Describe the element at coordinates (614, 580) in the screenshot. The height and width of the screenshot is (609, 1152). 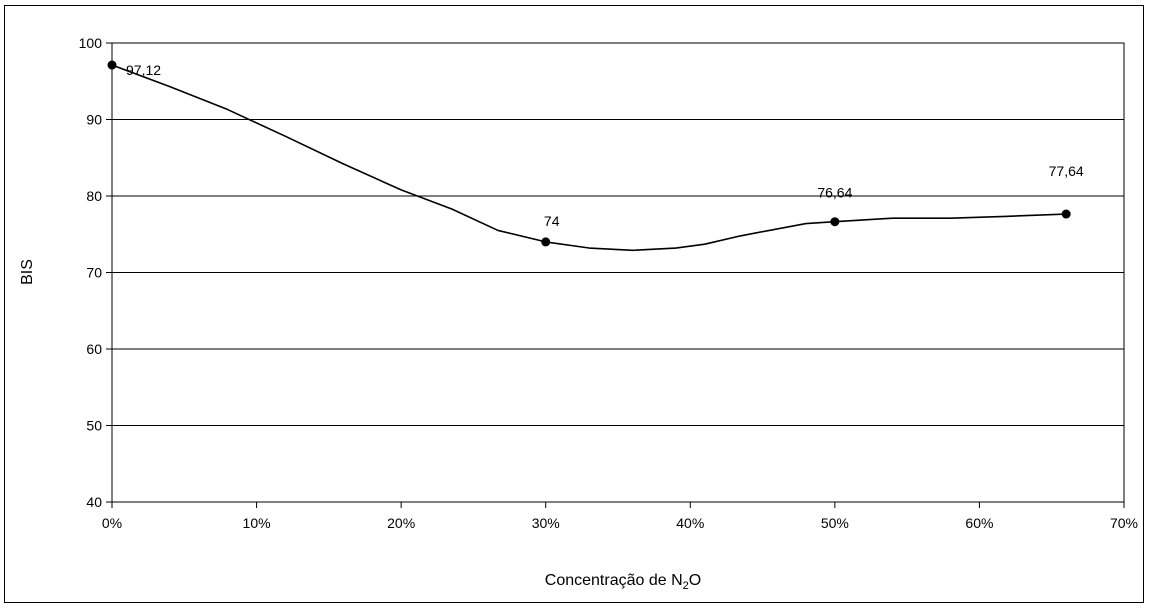
I see `x-axis-title-main: Concentração de N` at that location.